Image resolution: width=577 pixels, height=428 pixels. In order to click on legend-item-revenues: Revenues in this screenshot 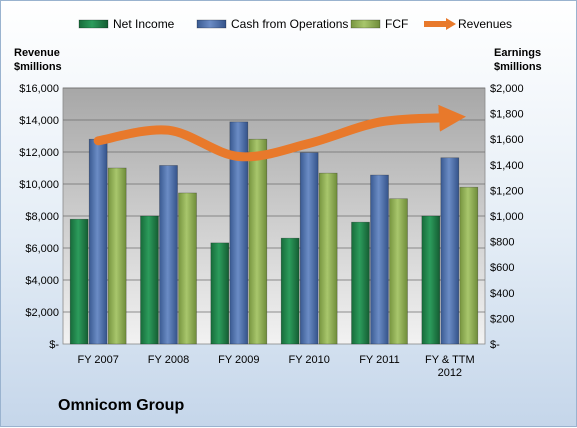, I will do `click(468, 24)`.